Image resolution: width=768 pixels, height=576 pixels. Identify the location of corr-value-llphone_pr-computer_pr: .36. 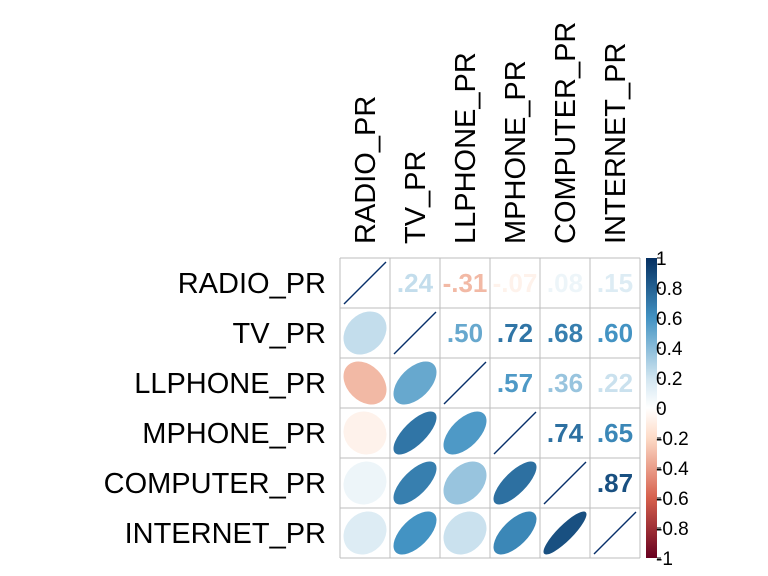
(565, 383).